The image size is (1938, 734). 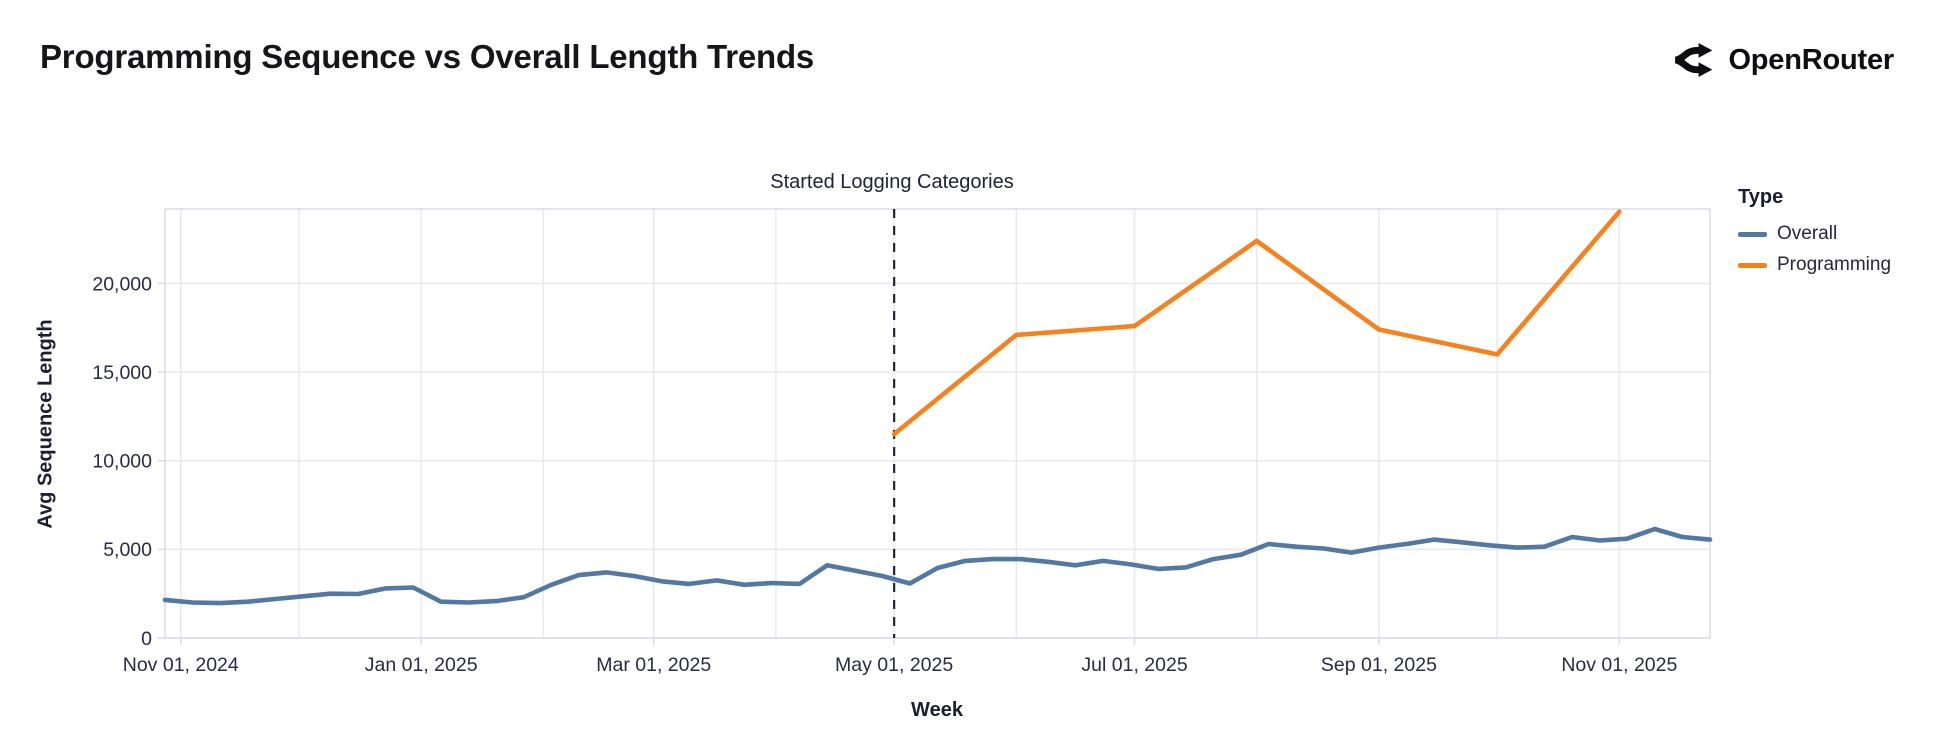 What do you see at coordinates (892, 182) in the screenshot?
I see `annotation-label: Started Logging Categories` at bounding box center [892, 182].